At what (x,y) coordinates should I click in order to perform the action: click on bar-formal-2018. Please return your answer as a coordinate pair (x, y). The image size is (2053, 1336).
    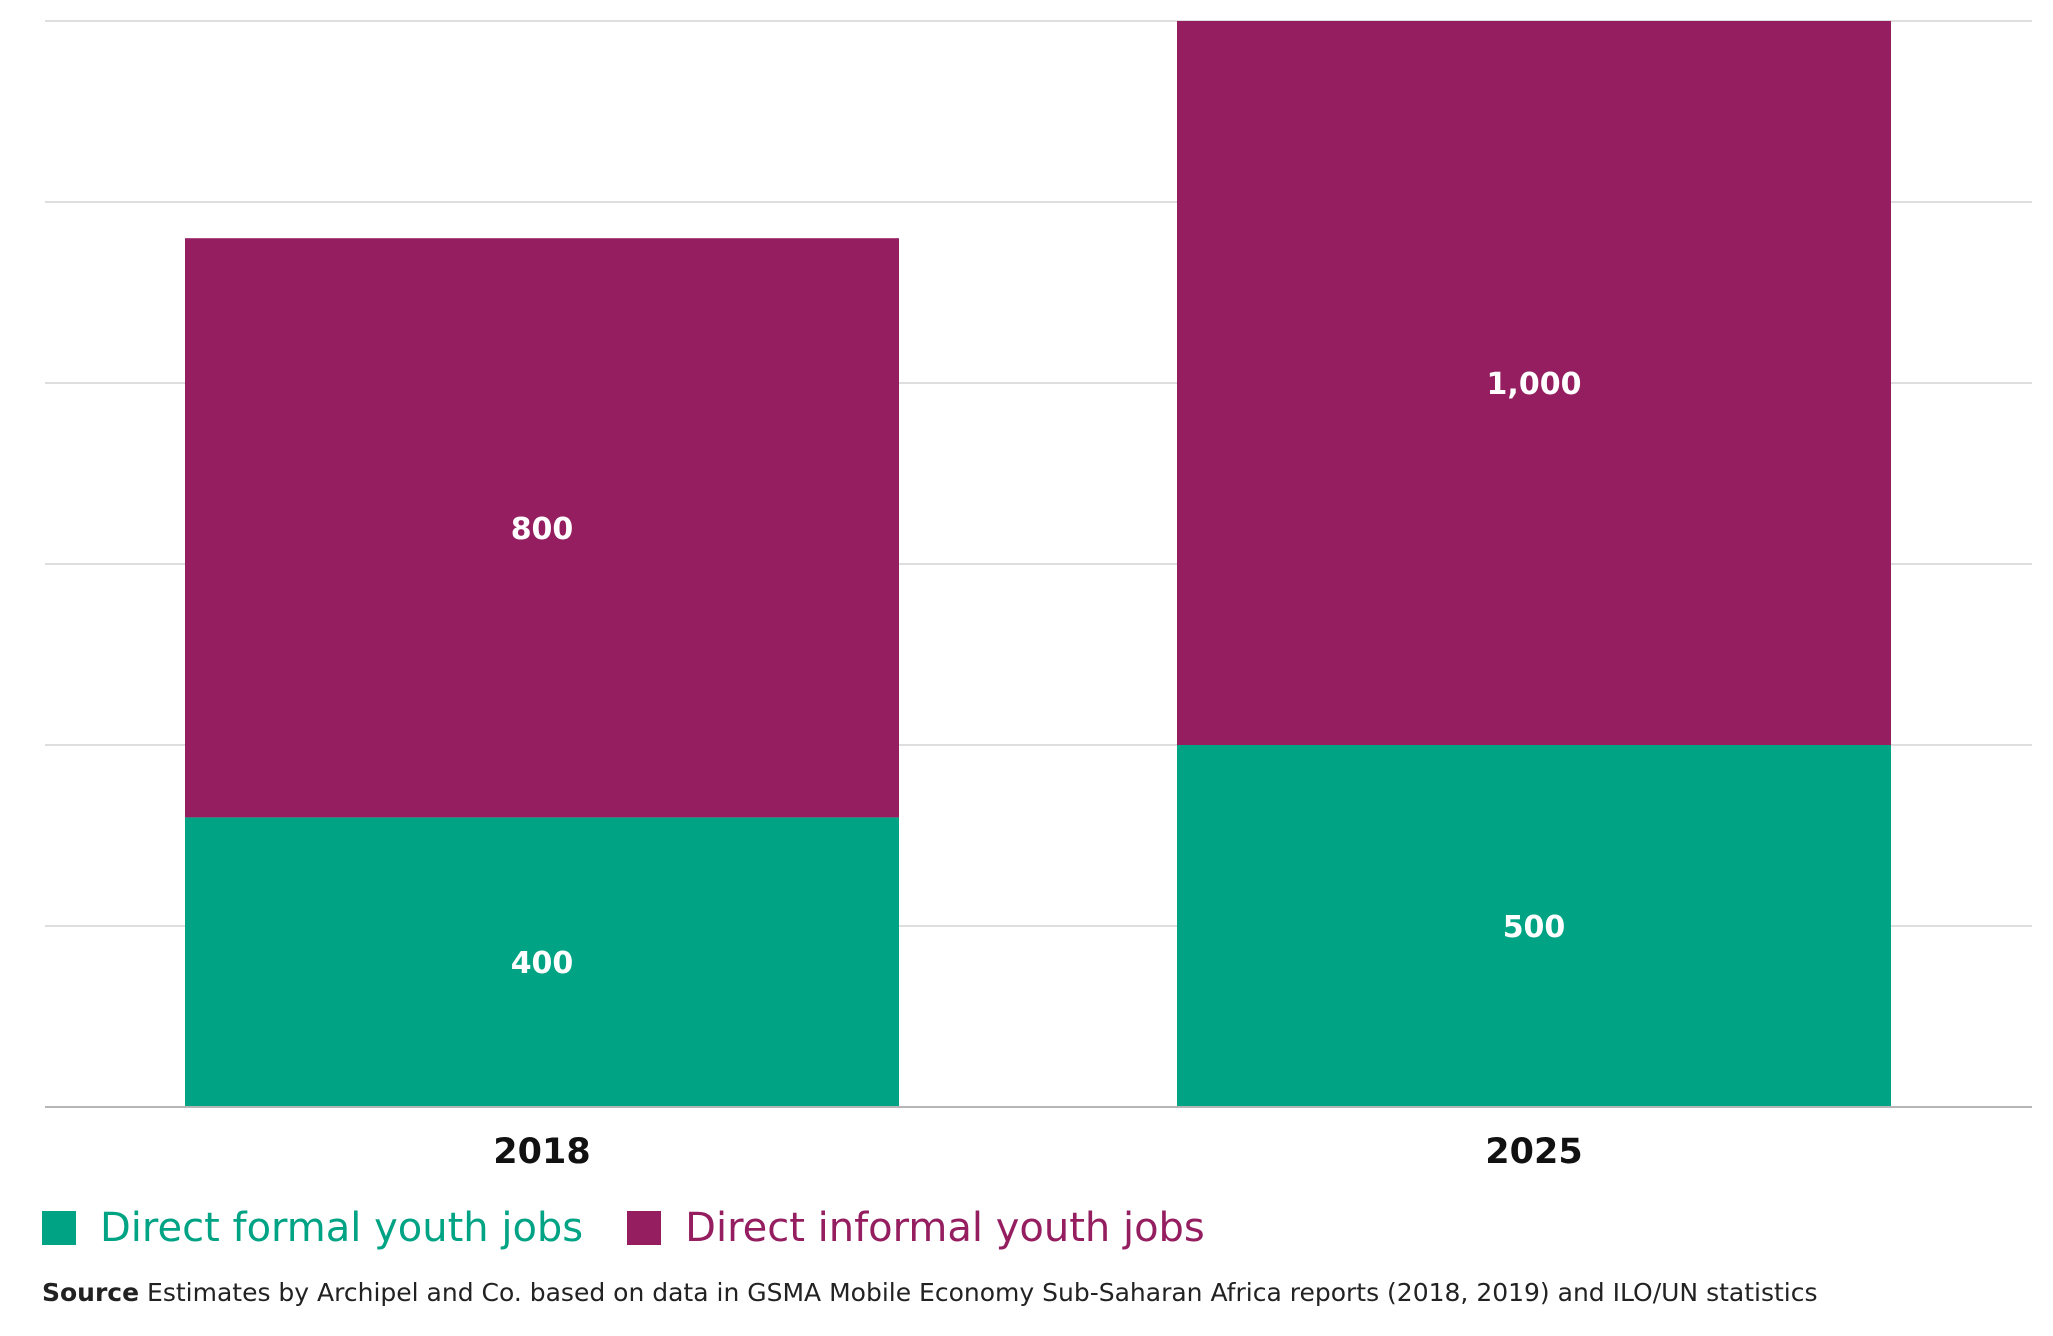
    Looking at the image, I should click on (542, 962).